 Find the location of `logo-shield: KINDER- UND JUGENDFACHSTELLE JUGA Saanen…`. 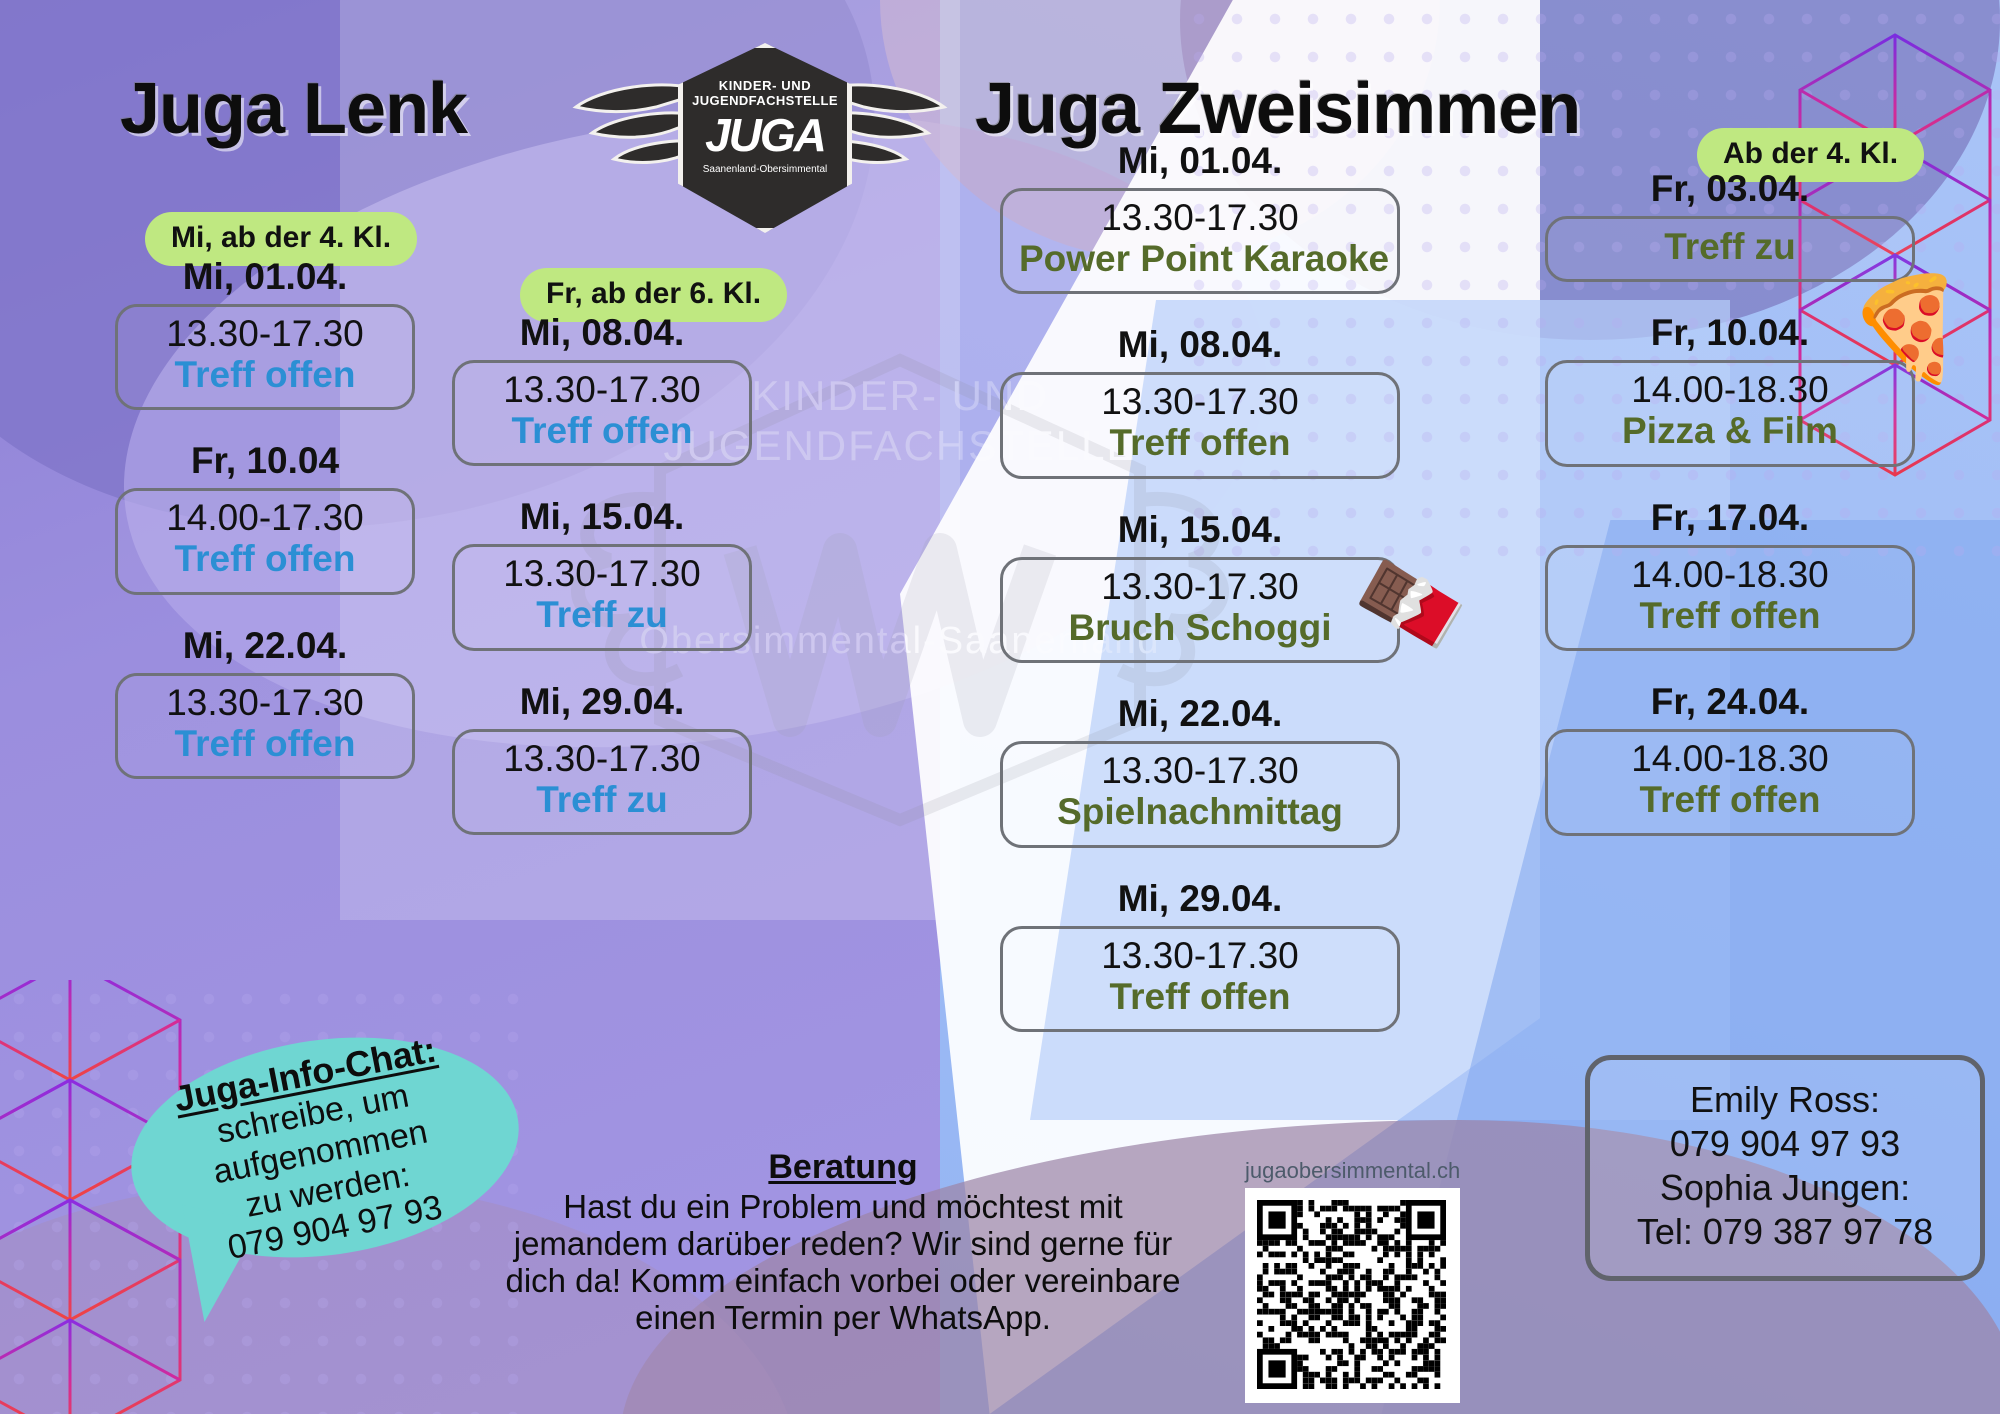

logo-shield: KINDER- UND JUGENDFACHSTELLE JUGA Saanen… is located at coordinates (765, 138).